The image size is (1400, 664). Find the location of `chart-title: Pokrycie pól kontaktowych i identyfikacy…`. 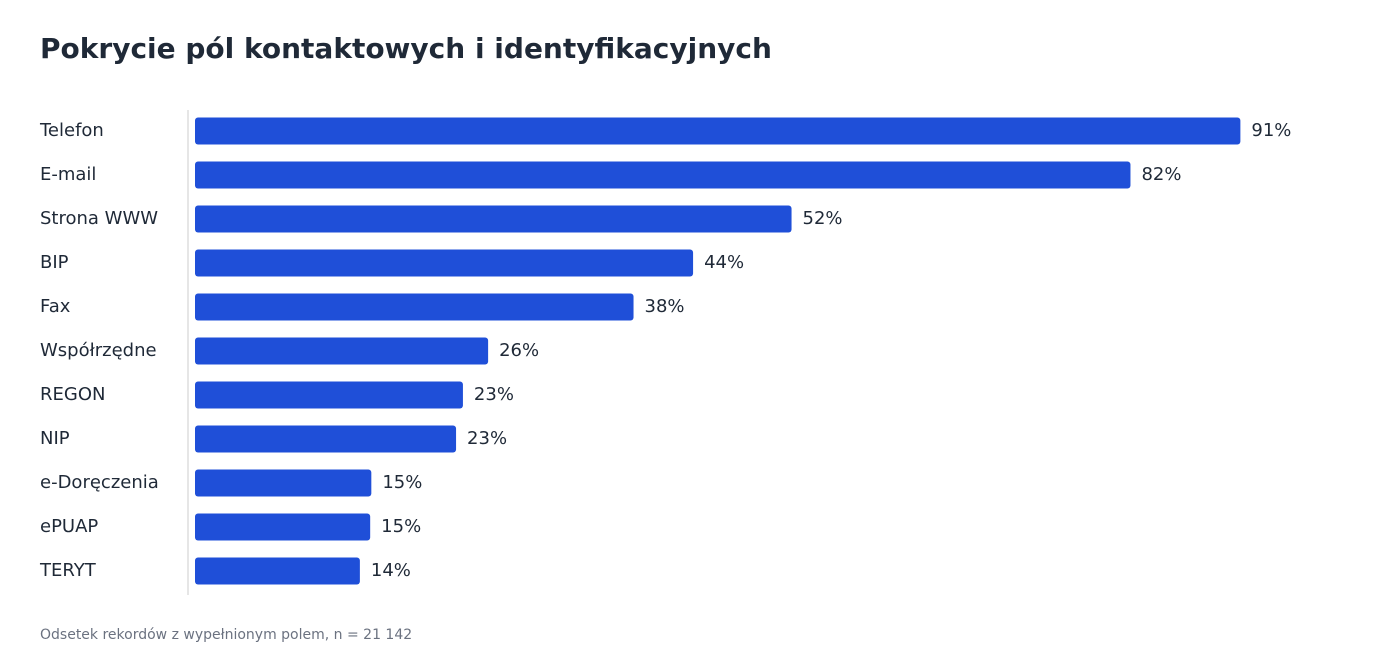

chart-title: Pokrycie pól kontaktowych i identyfikacy… is located at coordinates (406, 48).